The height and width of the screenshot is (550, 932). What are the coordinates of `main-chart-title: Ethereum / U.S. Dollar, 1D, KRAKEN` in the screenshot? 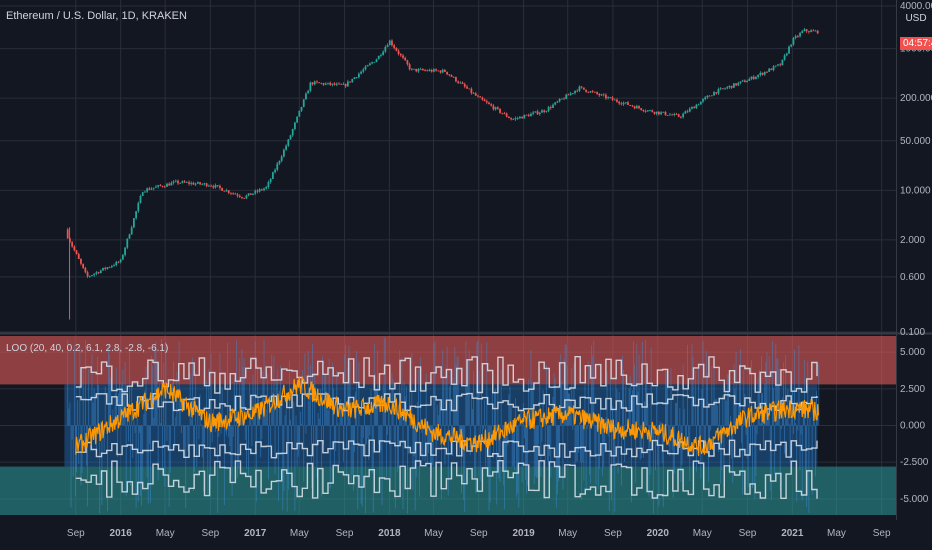 It's located at (96, 16).